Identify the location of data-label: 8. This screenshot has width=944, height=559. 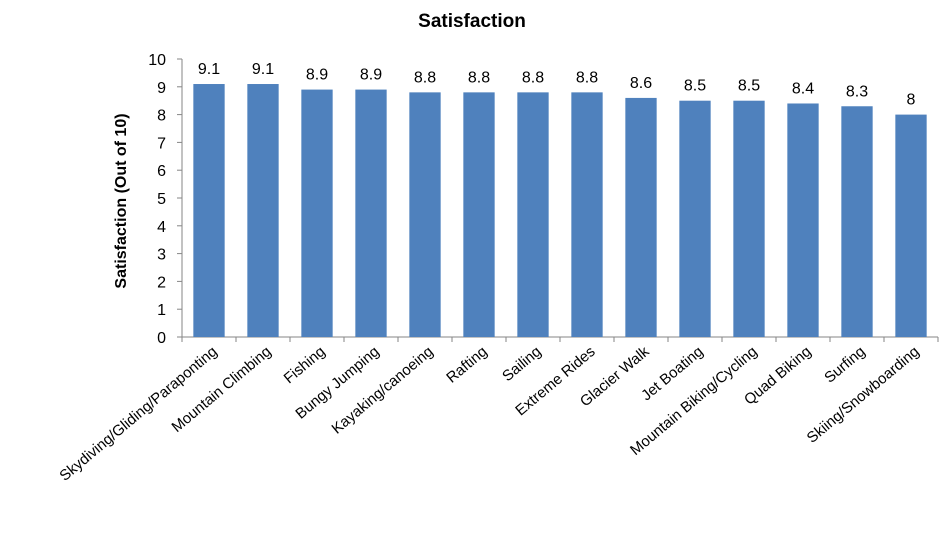
(911, 100).